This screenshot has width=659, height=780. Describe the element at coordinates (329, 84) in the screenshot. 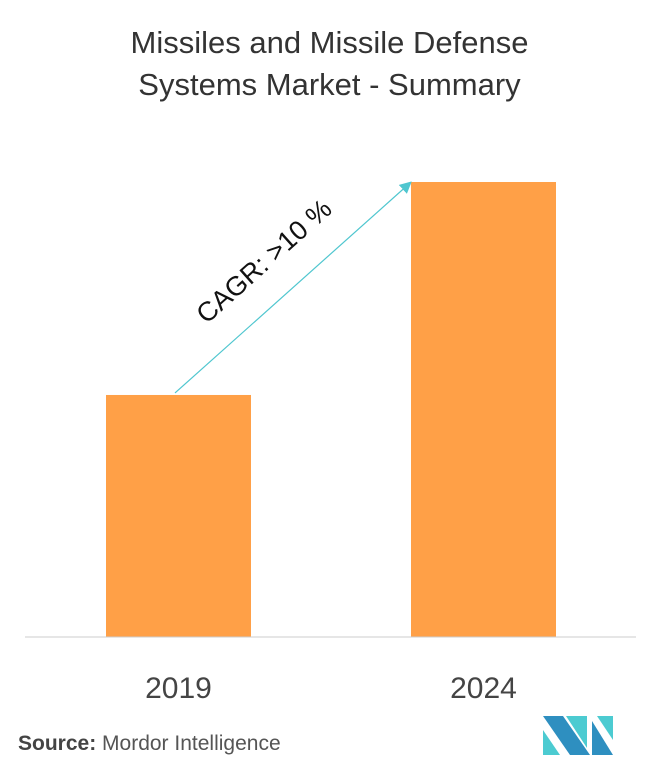

I see `title-line-2: Systems Market - Summary` at that location.